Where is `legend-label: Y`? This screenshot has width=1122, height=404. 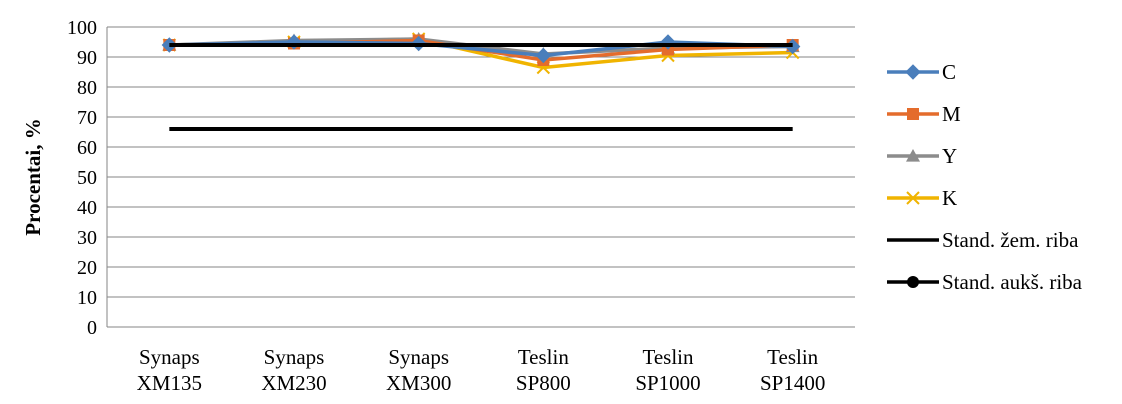
legend-label: Y is located at coordinates (949, 156).